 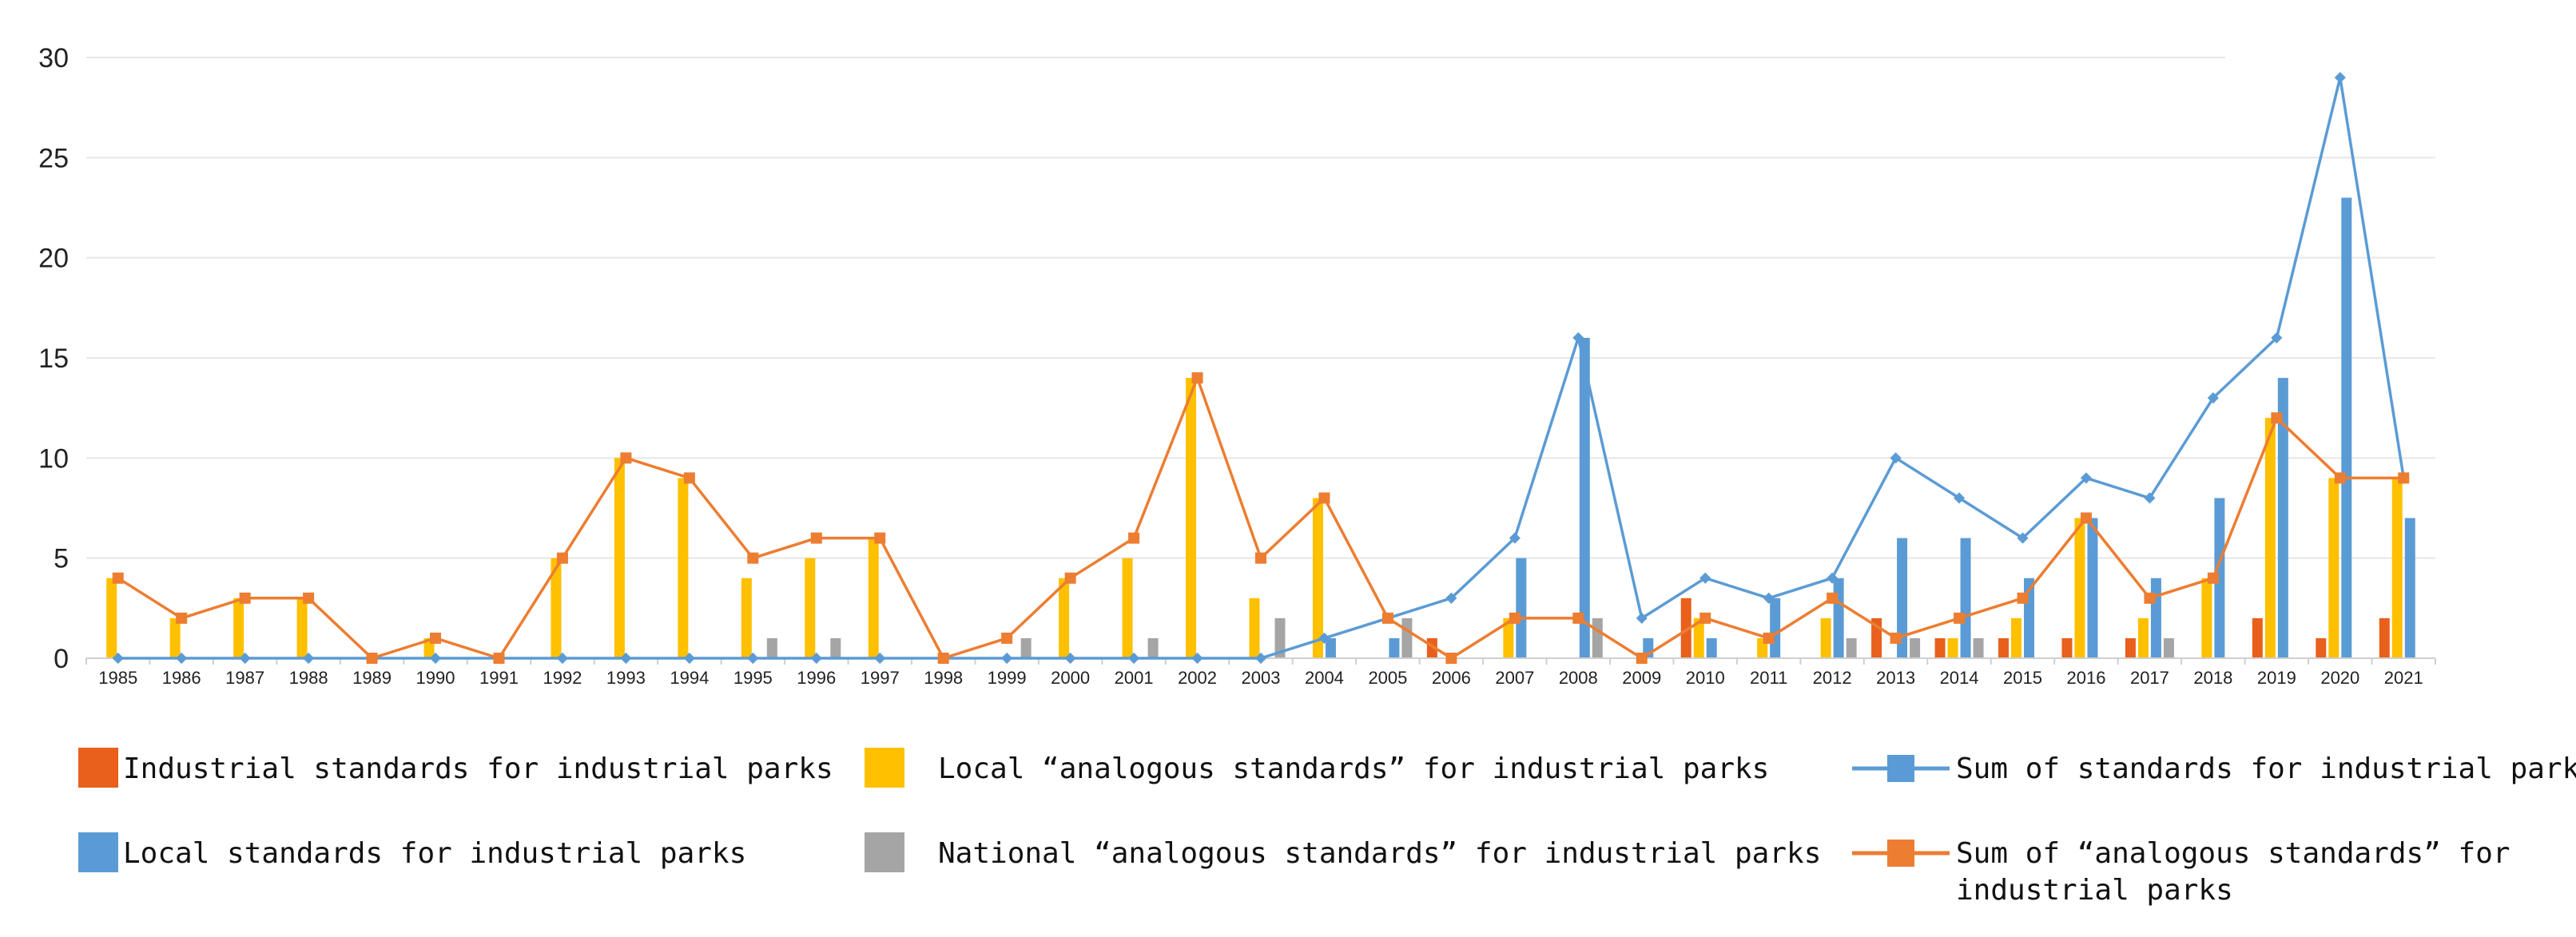 I want to click on y-tick-label: 30, so click(x=53, y=58).